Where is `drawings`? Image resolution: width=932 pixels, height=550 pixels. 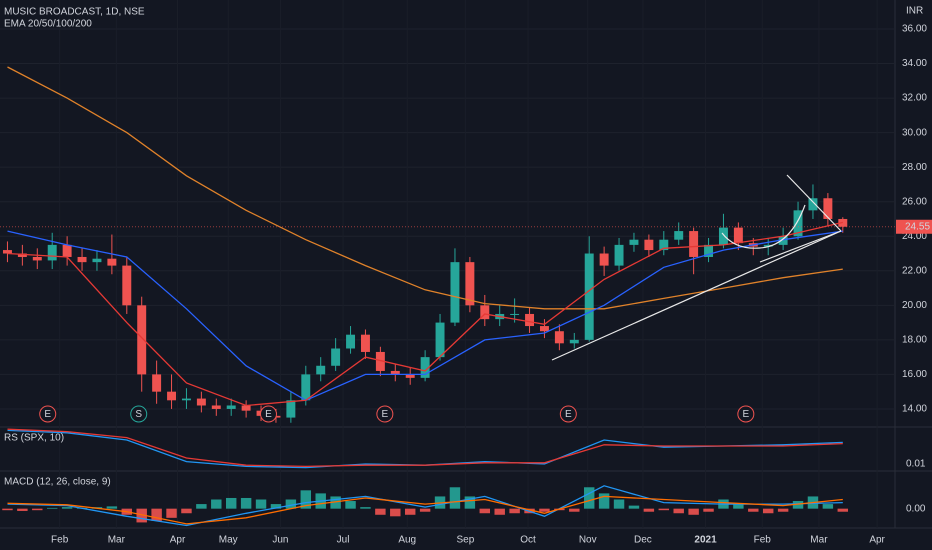
drawings is located at coordinates (696, 267).